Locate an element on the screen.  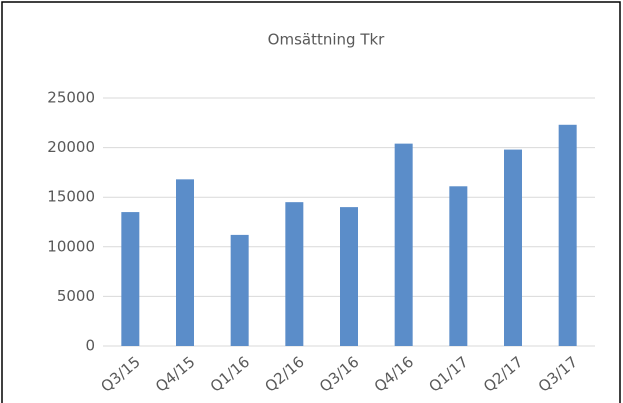
y-tick-label: 10000 is located at coordinates (71, 246).